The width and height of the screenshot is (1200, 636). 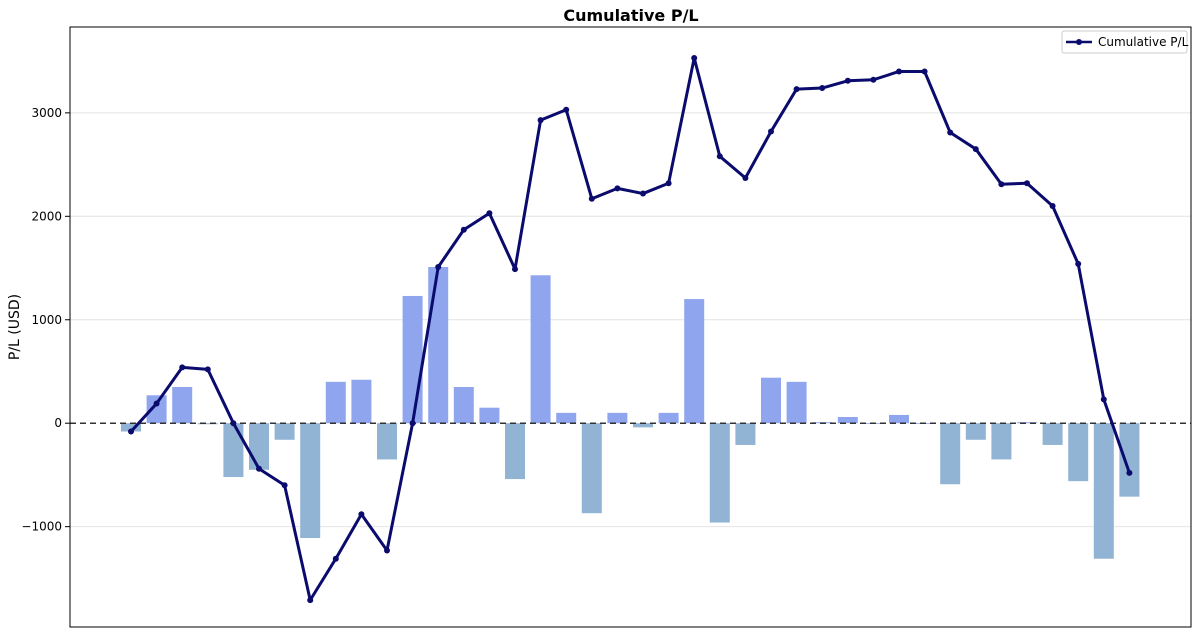 What do you see at coordinates (15, 327) in the screenshot?
I see `y-axis-label: P/L (USD)` at bounding box center [15, 327].